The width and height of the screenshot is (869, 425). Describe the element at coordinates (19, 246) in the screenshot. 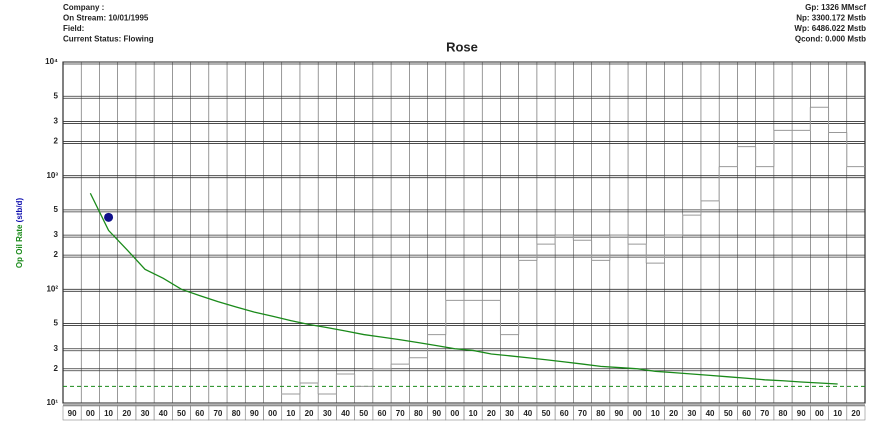

I see `y-label-text: Op Oil Rate` at that location.